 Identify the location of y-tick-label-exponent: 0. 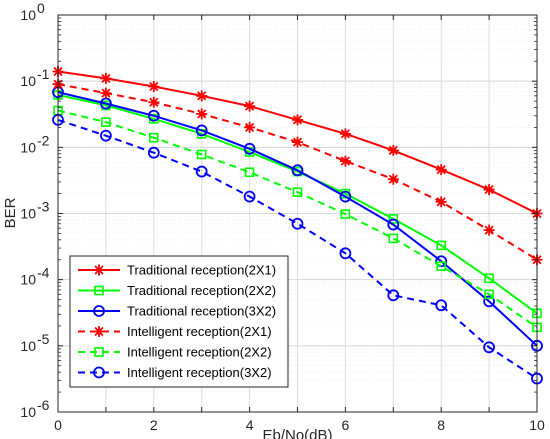
(41, 8).